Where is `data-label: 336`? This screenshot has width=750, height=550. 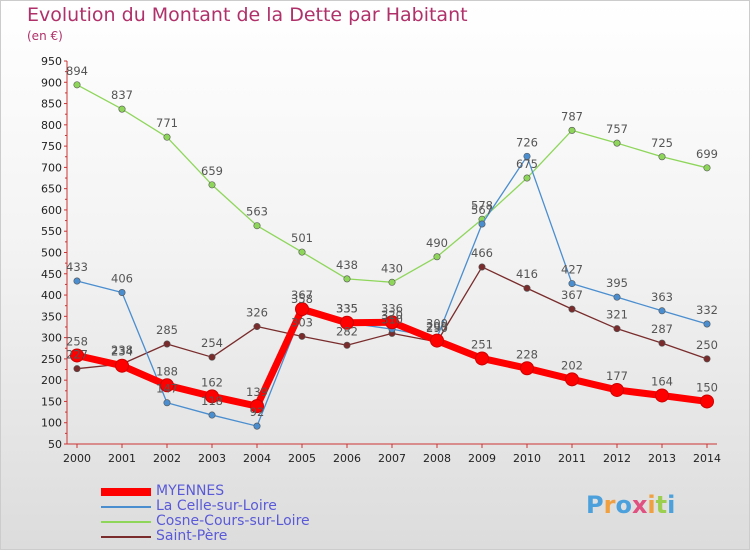 data-label: 336 is located at coordinates (392, 308).